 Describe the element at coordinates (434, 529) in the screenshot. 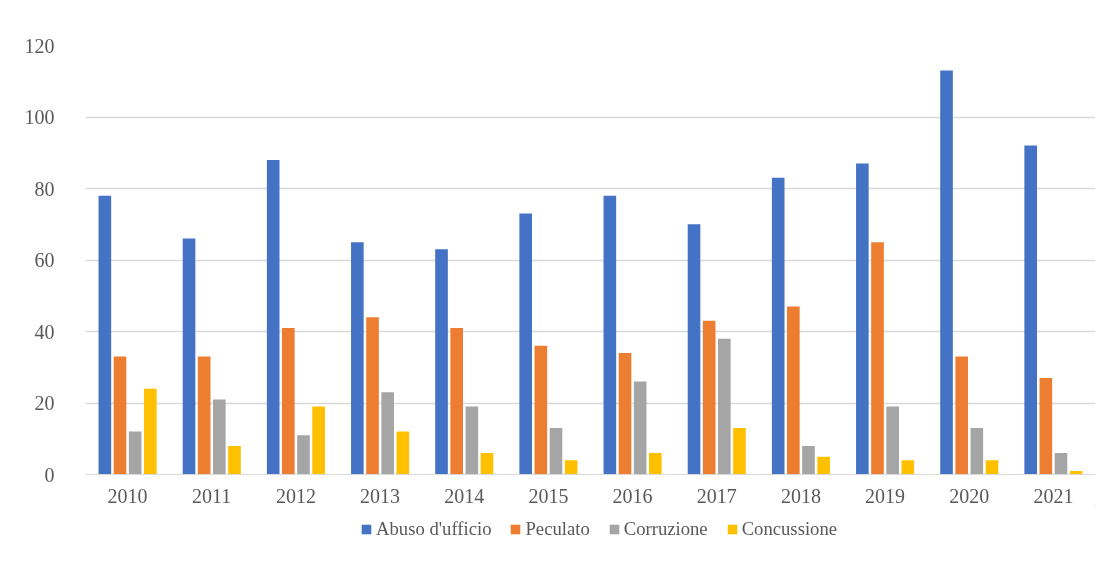

I see `legend-label: Abuso d'ufficio` at that location.